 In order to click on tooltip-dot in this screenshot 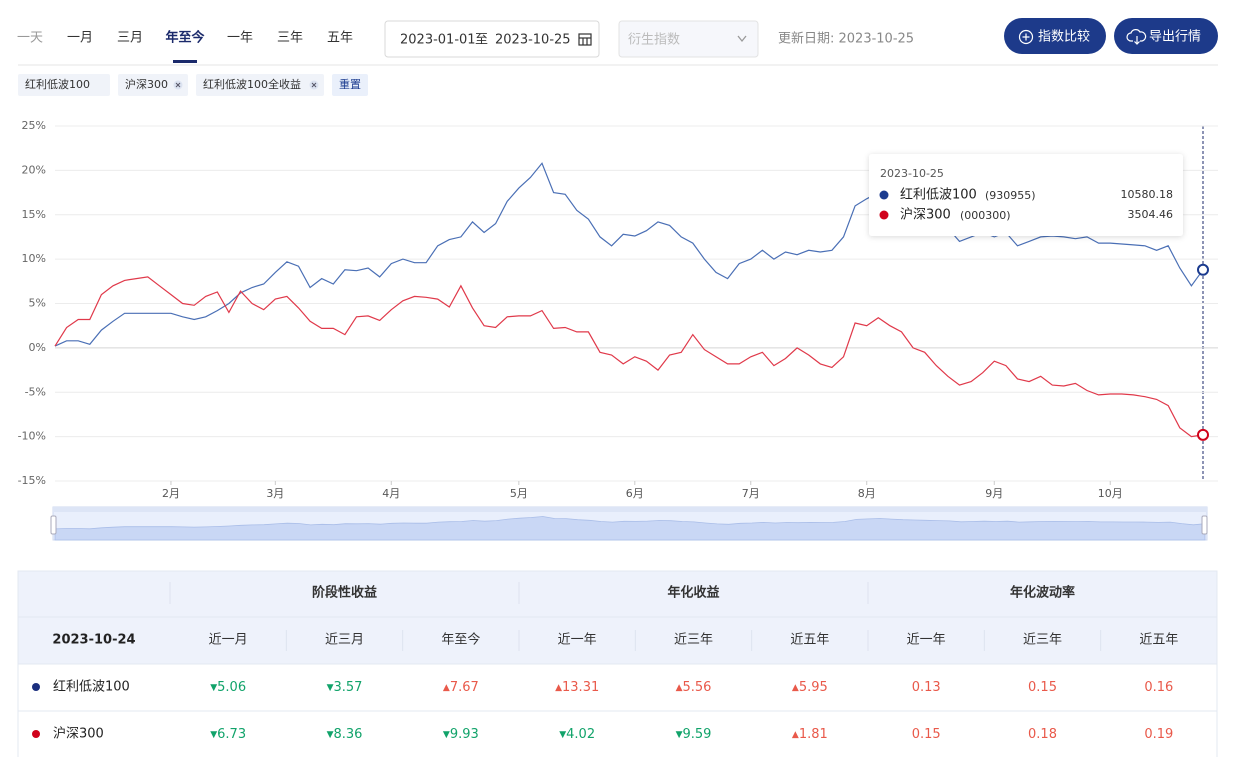, I will do `click(884, 215)`.